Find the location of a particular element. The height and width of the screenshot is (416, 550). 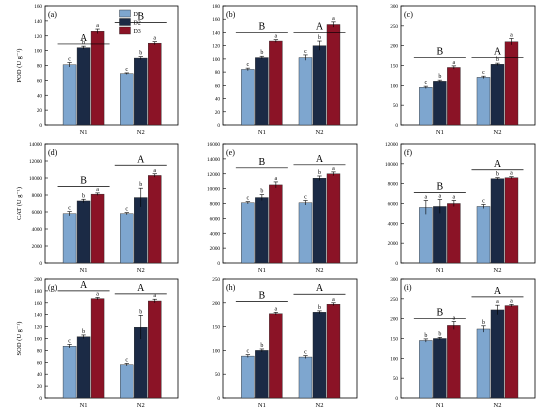

legend-swatch-d1 is located at coordinates (125, 13).